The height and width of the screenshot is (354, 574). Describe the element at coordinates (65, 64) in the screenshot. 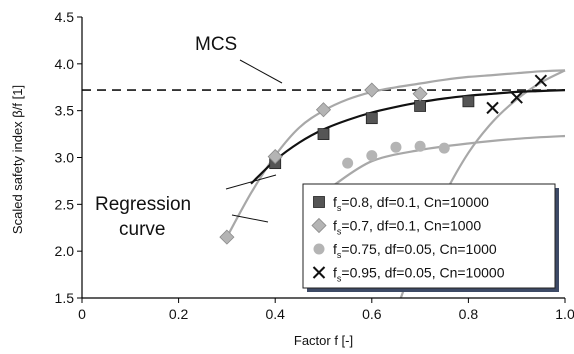

I see `y-tick-label: 4.0` at that location.